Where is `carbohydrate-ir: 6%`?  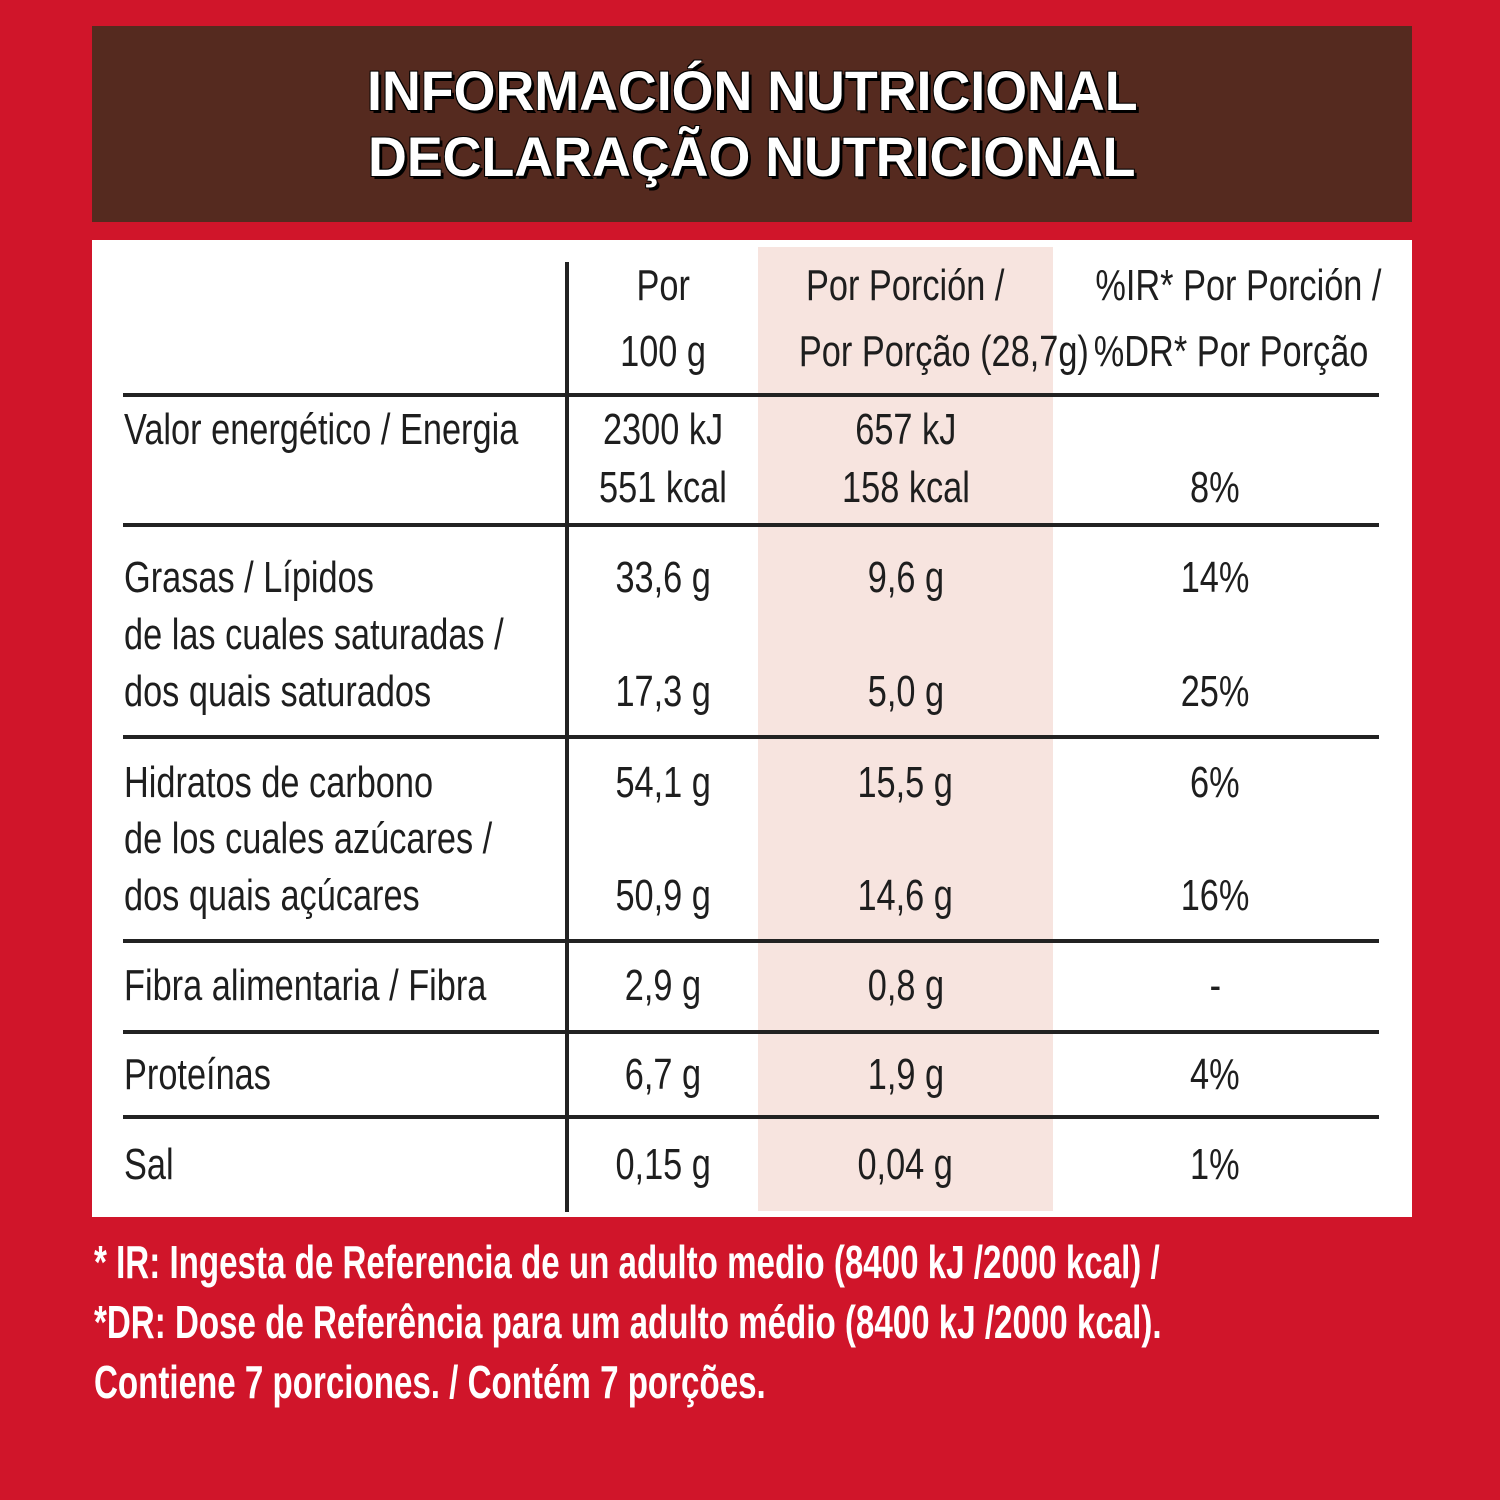 carbohydrate-ir: 6% is located at coordinates (1215, 782).